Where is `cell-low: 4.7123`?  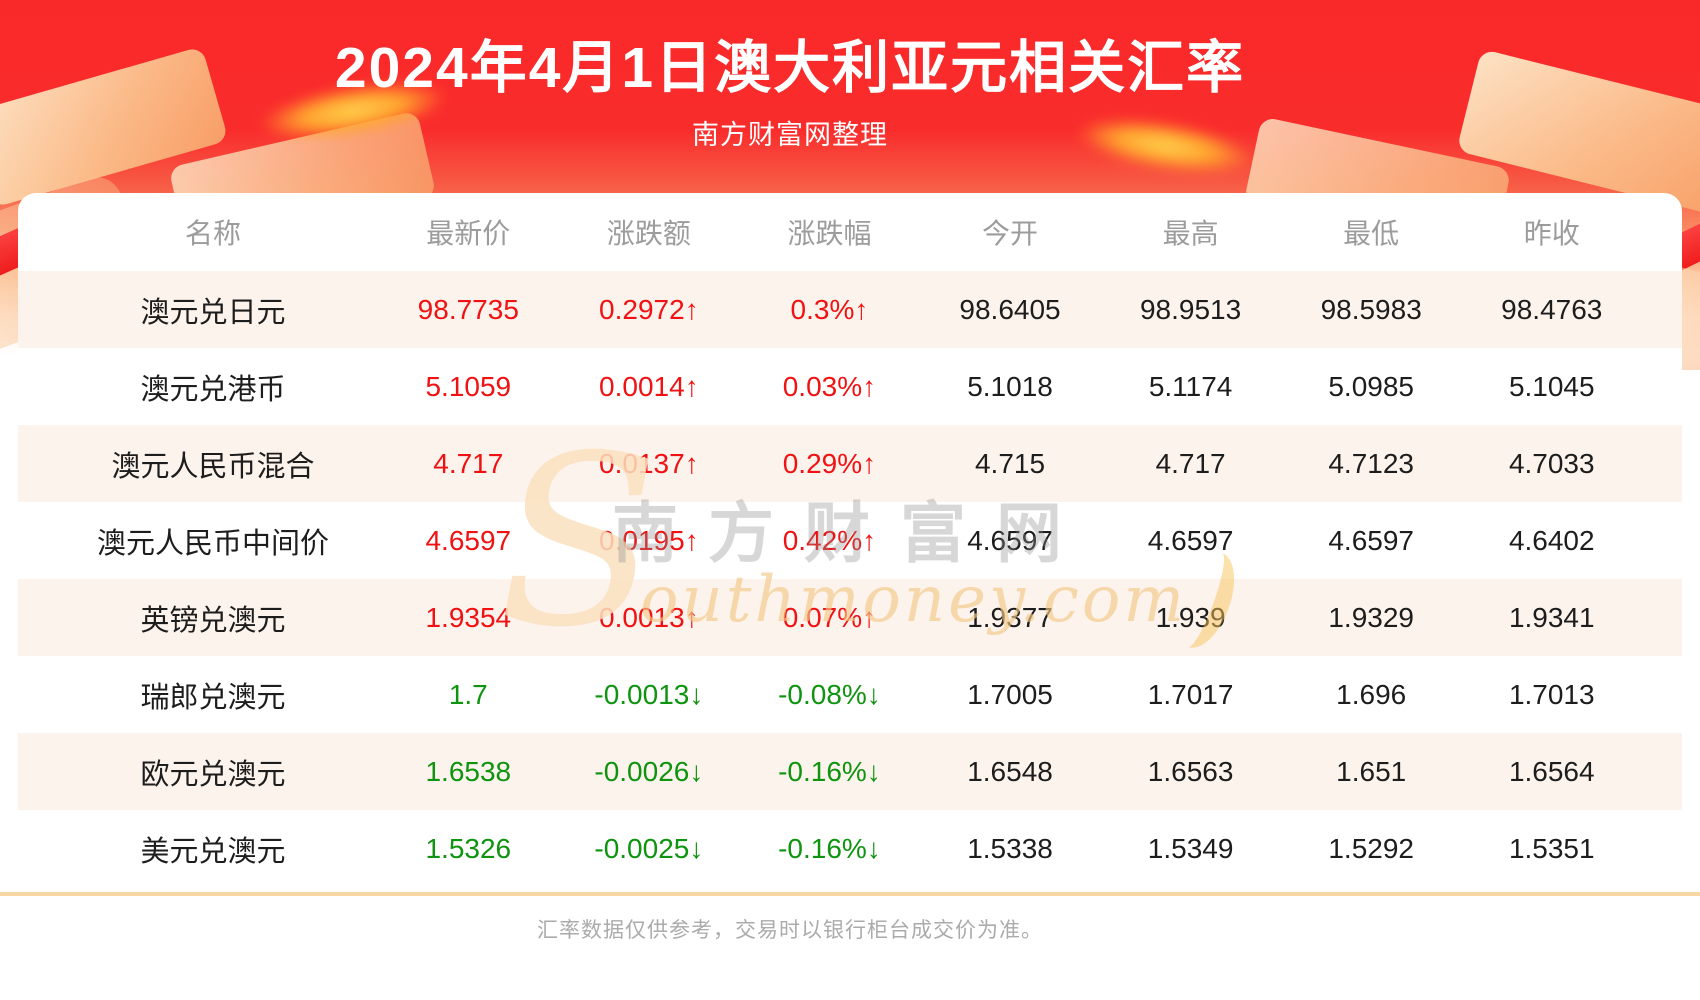
cell-low: 4.7123 is located at coordinates (1371, 463).